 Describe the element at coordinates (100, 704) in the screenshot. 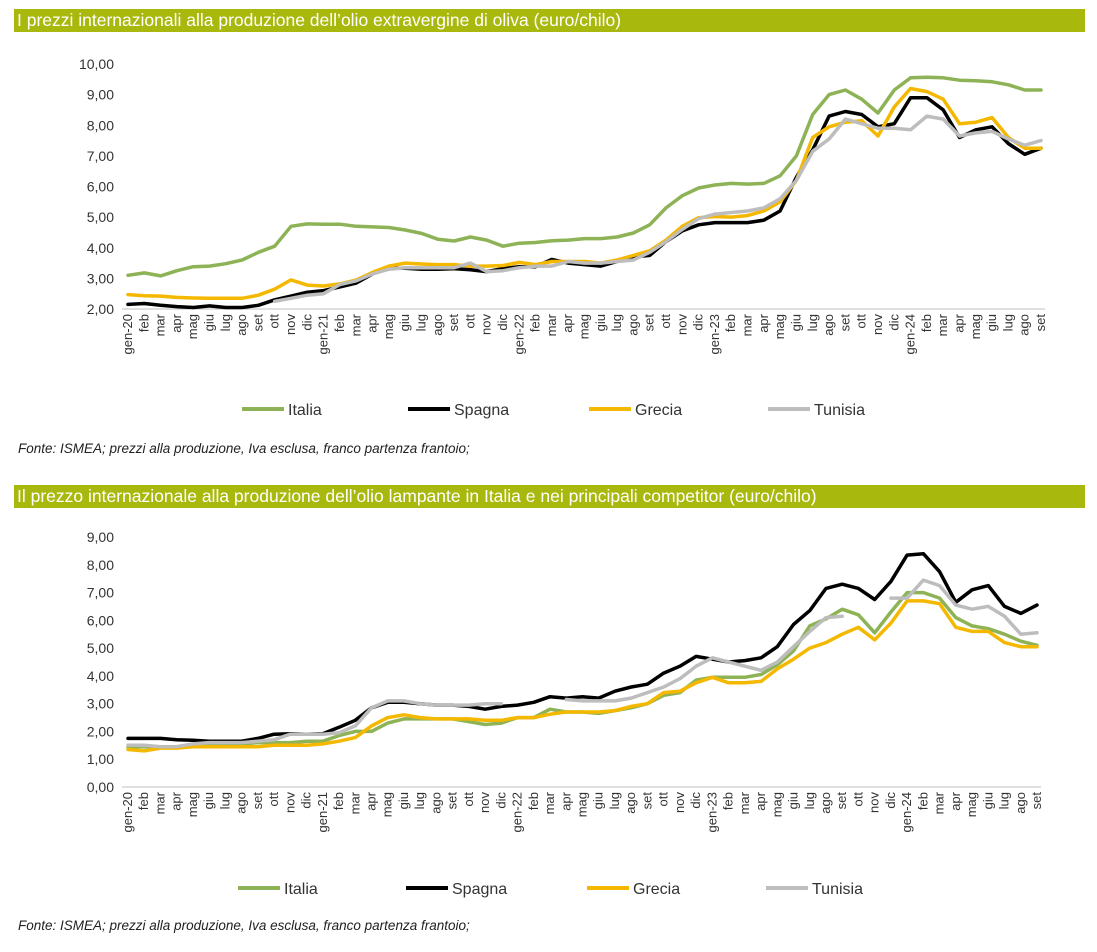

I see `chart2-y-tick-label: 3,00` at that location.